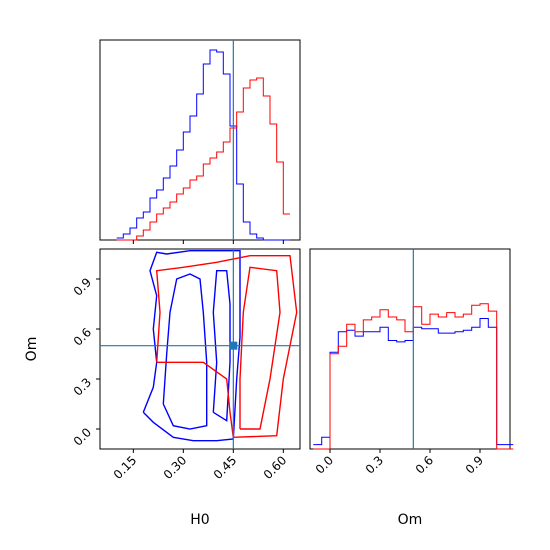 The height and width of the screenshot is (550, 550). What do you see at coordinates (32, 349) in the screenshot?
I see `y-axis-label-om: Om` at bounding box center [32, 349].